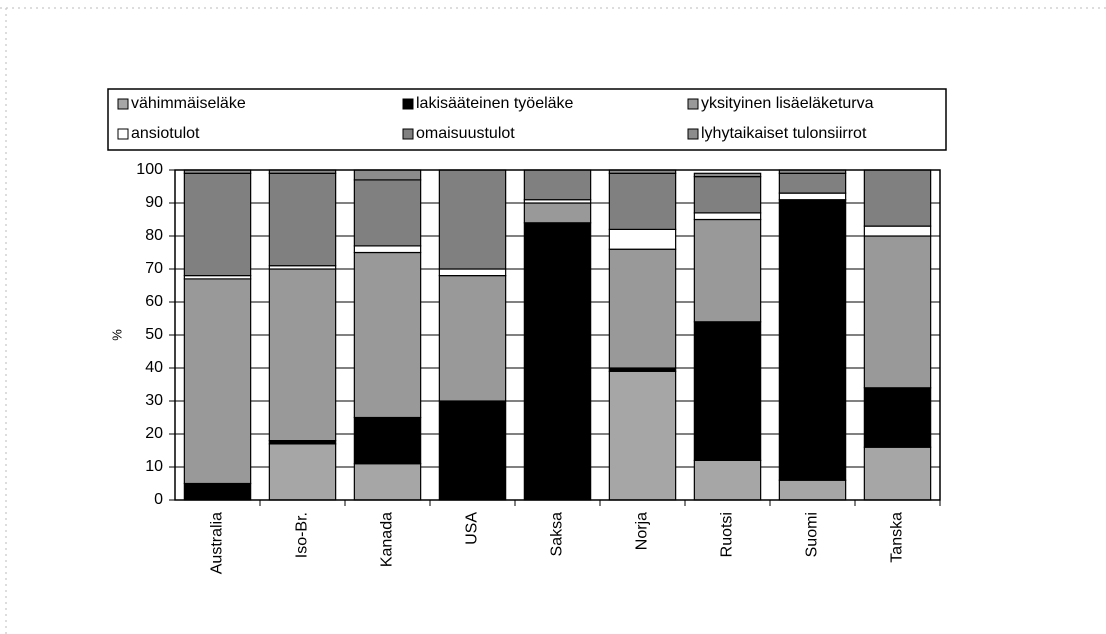  Describe the element at coordinates (154, 301) in the screenshot. I see `y-tick-label: 60` at that location.